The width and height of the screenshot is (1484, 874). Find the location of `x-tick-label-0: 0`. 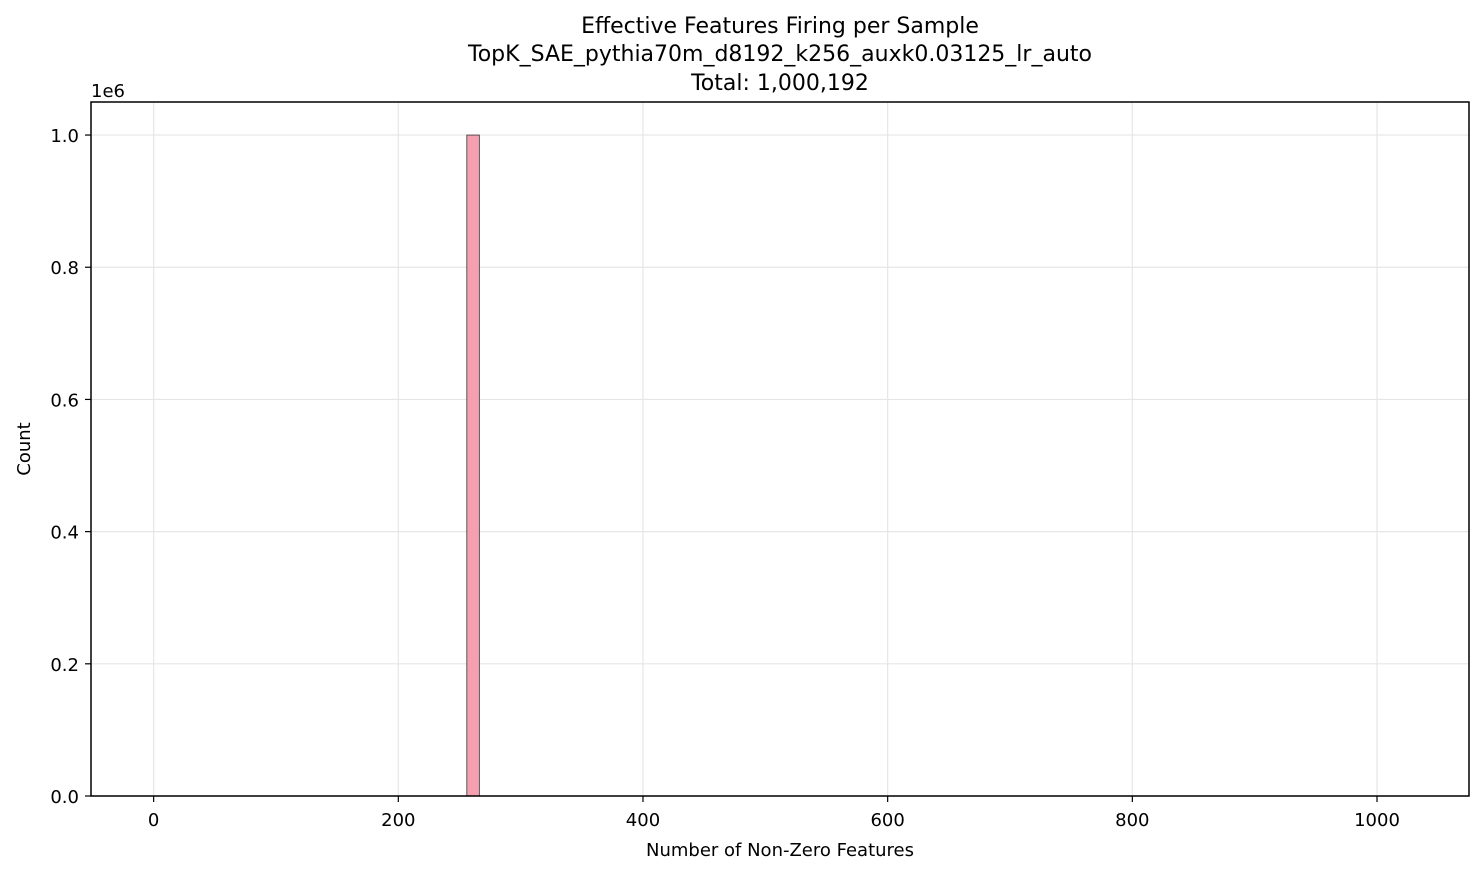

x-tick-label-0: 0 is located at coordinates (153, 820).